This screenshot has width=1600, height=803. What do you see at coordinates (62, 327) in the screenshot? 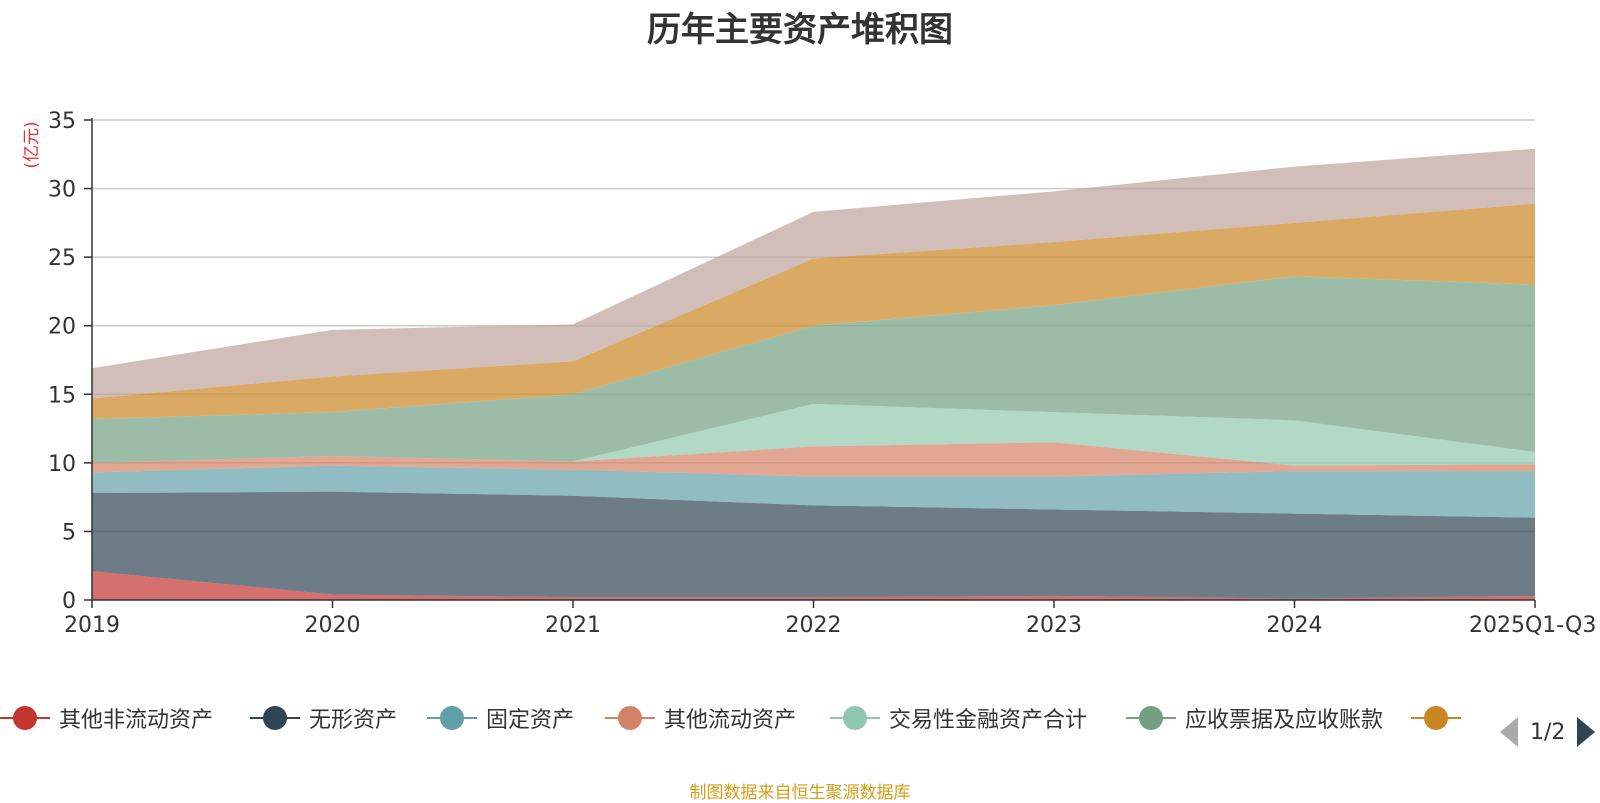
I see `y-tick-label: 20` at bounding box center [62, 327].